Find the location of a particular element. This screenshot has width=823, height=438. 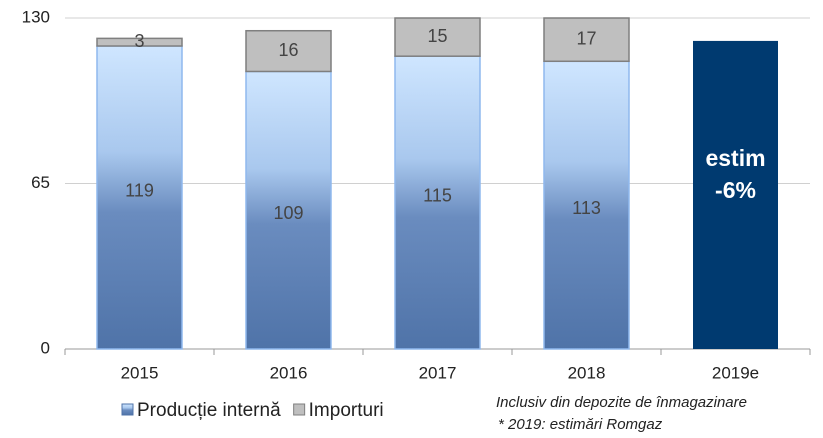

legend-label: Importuri is located at coordinates (346, 410).